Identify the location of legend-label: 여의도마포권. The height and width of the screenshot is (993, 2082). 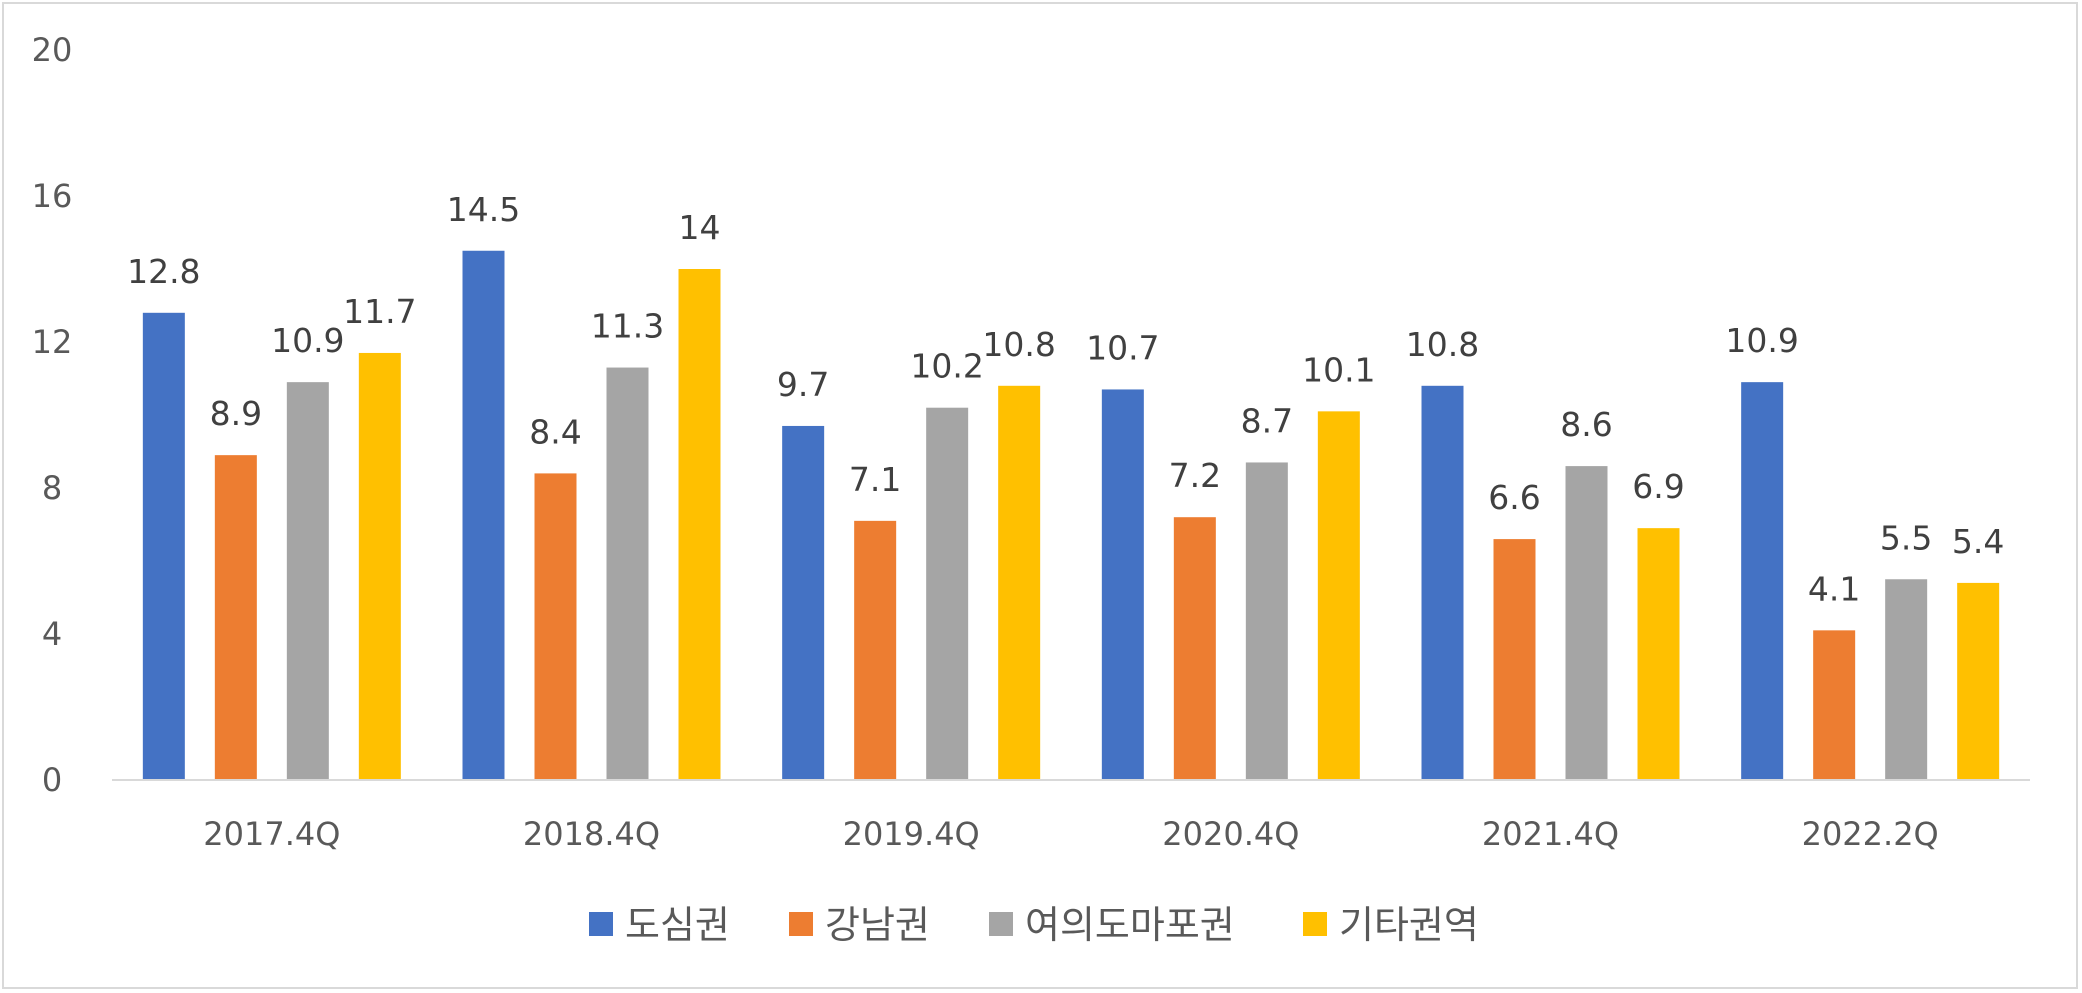
(1130, 925).